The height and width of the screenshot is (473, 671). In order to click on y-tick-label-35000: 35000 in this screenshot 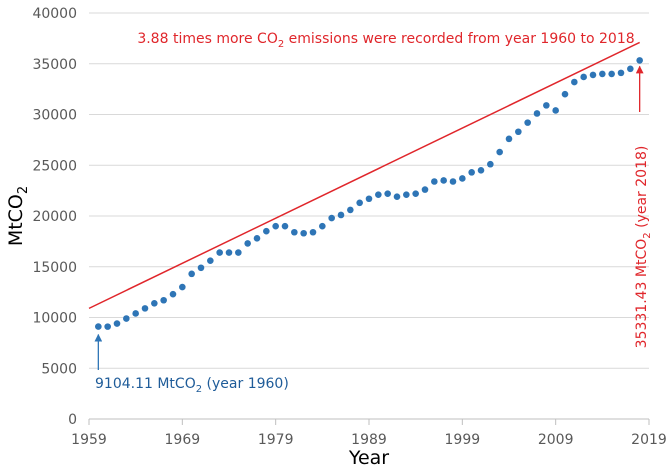, I will do `click(54, 65)`.